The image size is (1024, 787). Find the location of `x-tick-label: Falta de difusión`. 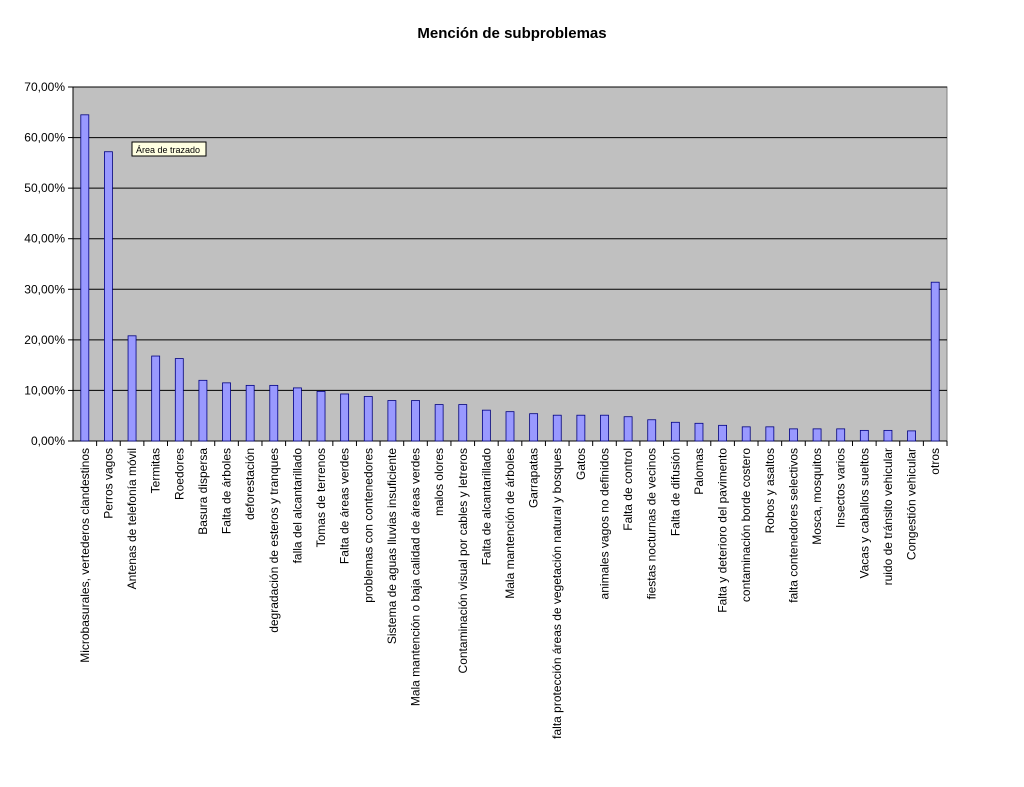

x-tick-label: Falta de difusión is located at coordinates (675, 492).